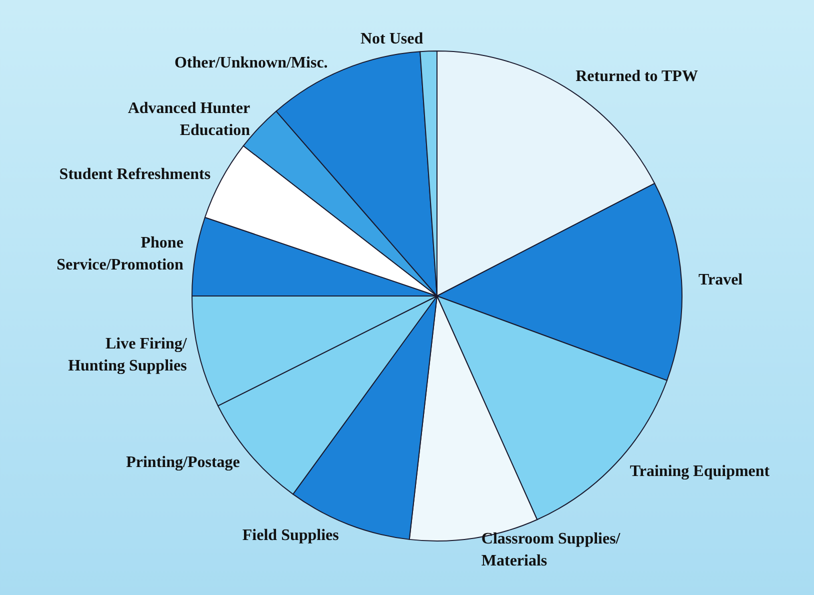  What do you see at coordinates (392, 39) in the screenshot?
I see `slice-label: Not Used` at bounding box center [392, 39].